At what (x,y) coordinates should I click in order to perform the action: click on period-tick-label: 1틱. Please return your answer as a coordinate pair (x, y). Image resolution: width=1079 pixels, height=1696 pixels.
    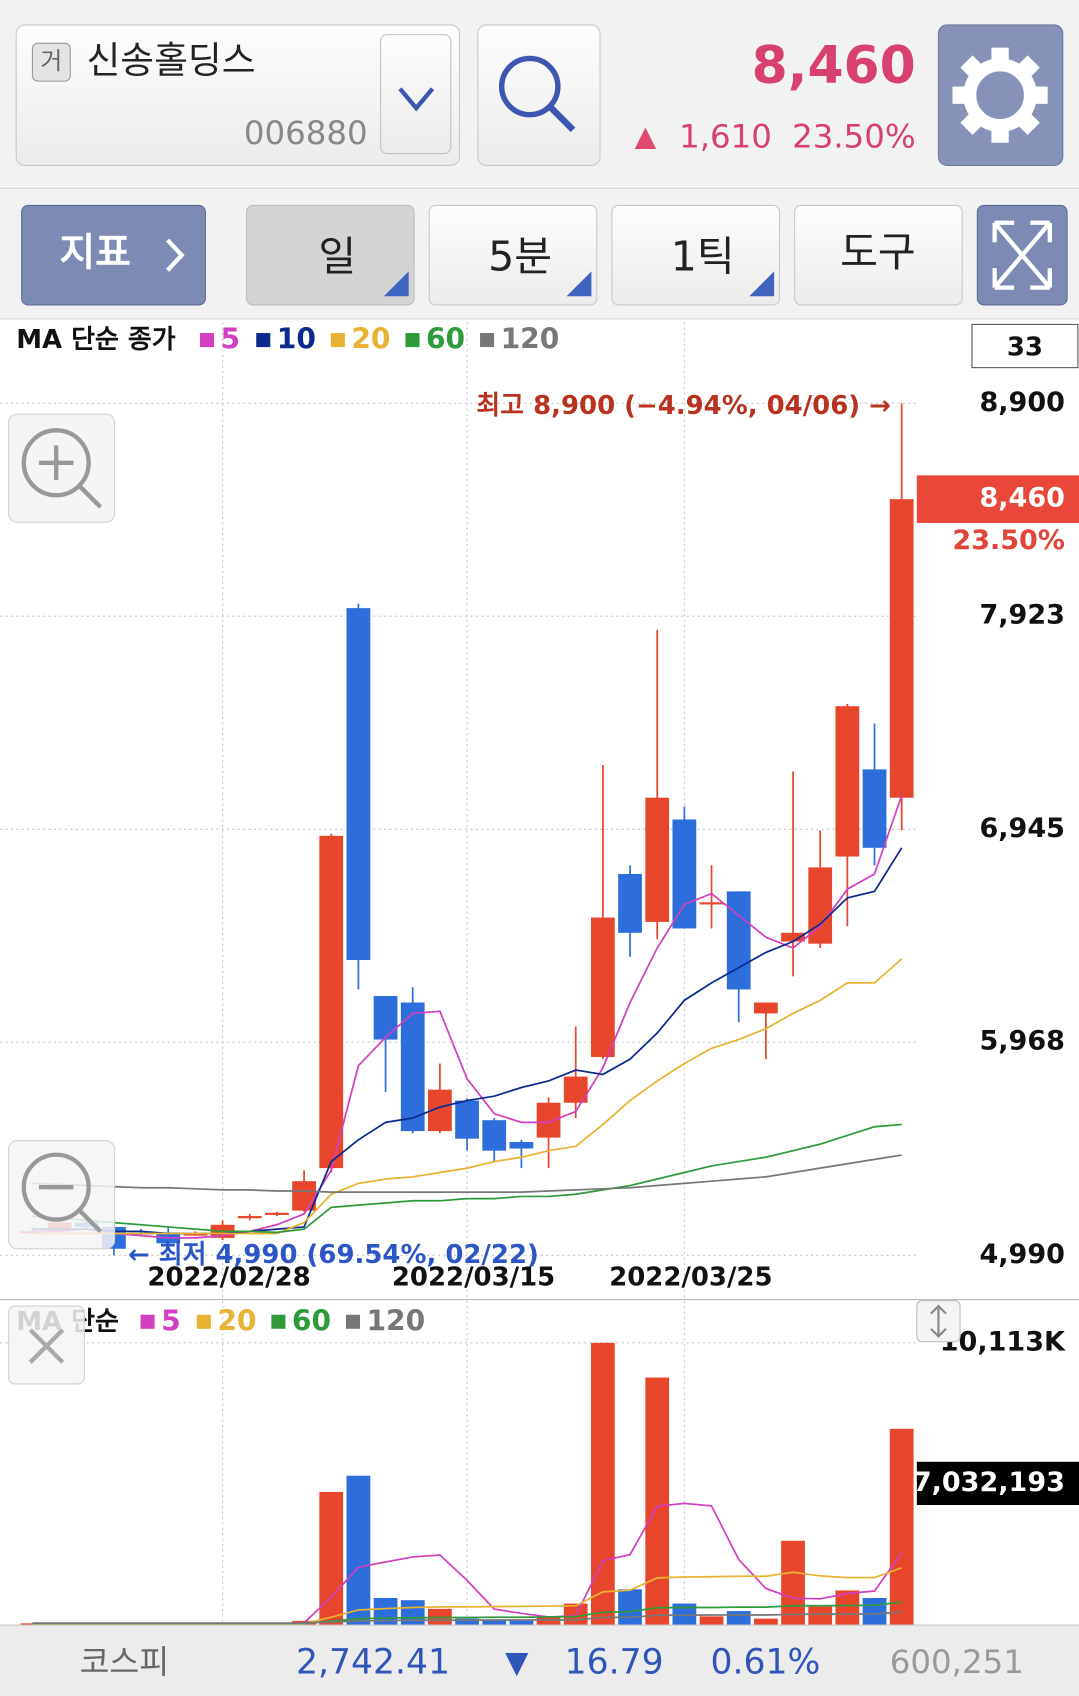
    Looking at the image, I should click on (703, 257).